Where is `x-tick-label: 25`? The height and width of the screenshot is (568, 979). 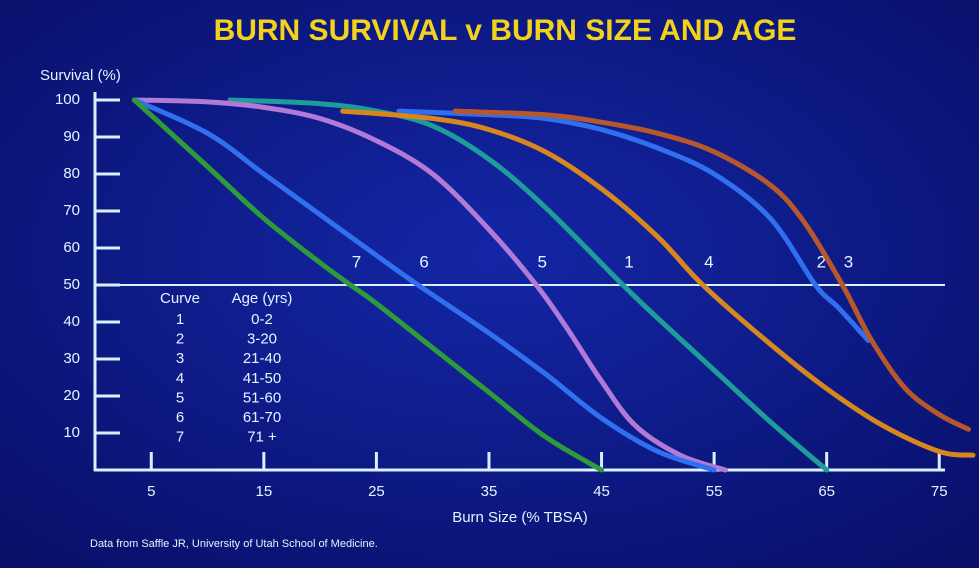 x-tick-label: 25 is located at coordinates (376, 491).